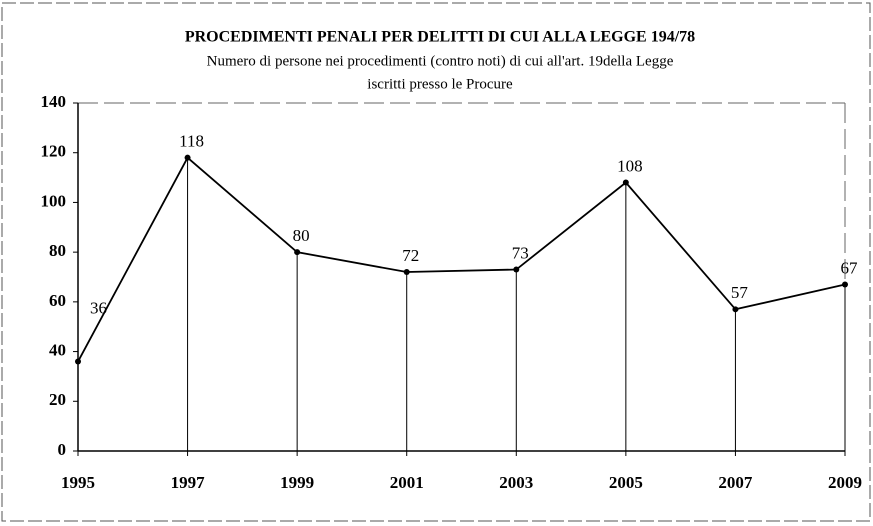 The height and width of the screenshot is (526, 873). Describe the element at coordinates (57, 399) in the screenshot. I see `y-tick-label: 20` at that location.